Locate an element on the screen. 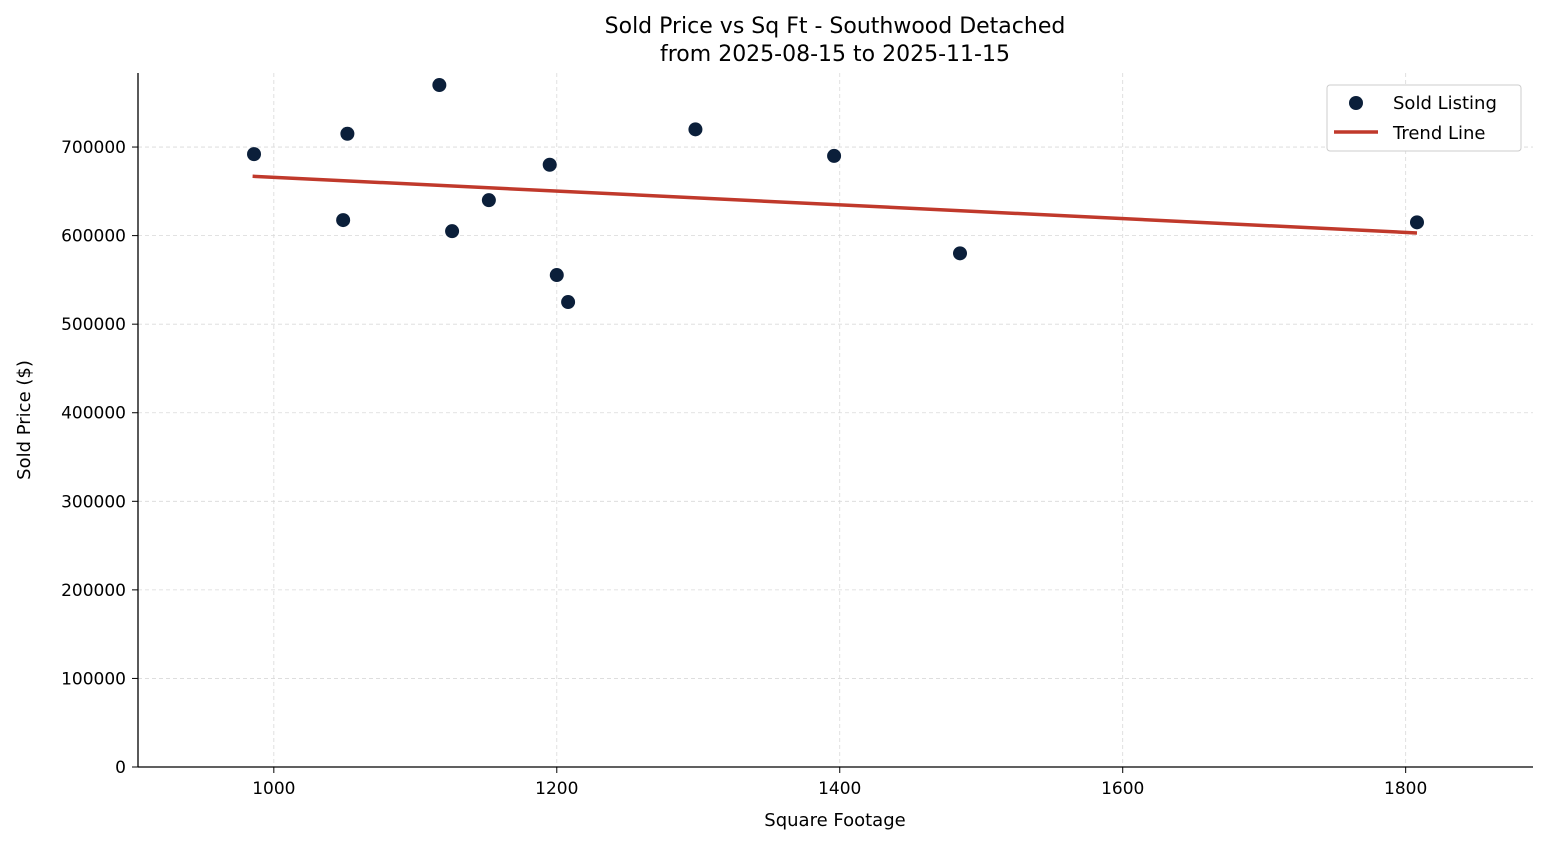 This screenshot has width=1547, height=849. y-tick-label: 700000 is located at coordinates (93, 148).